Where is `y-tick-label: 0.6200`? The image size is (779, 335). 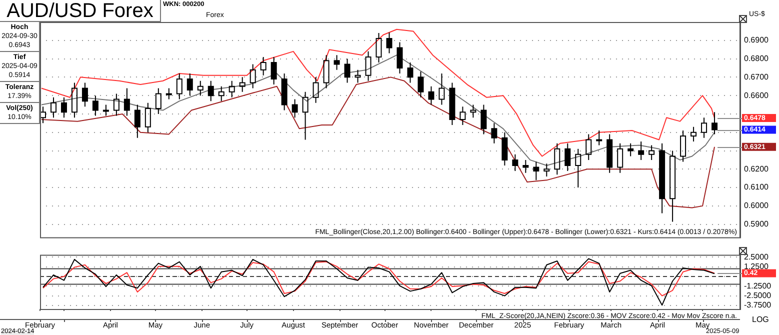 y-tick-label: 0.6200 is located at coordinates (757, 169).